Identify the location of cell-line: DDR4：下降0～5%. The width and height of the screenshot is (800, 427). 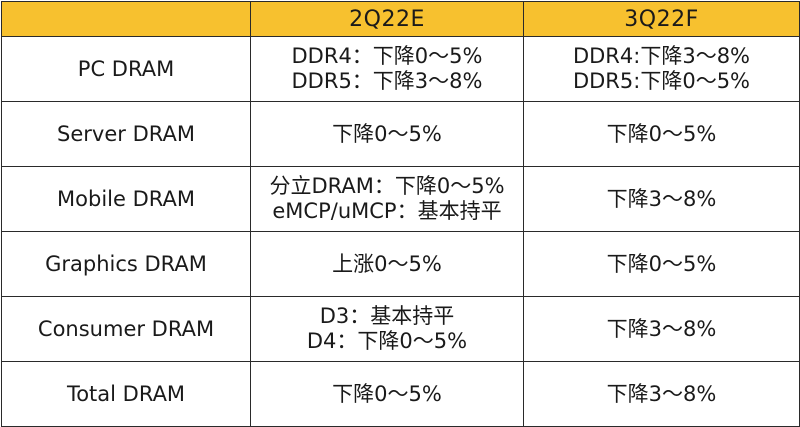
(387, 56).